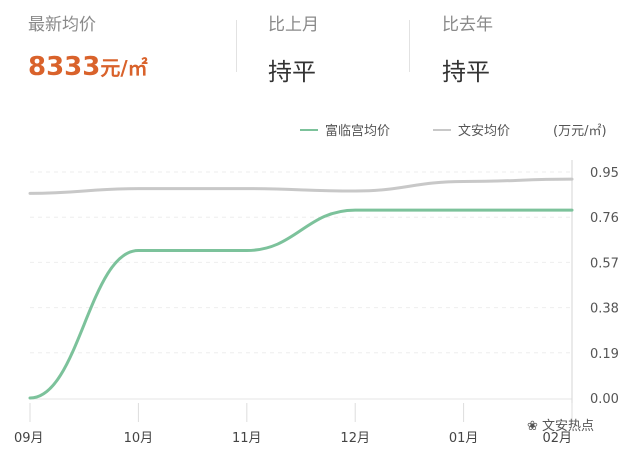 This screenshot has width=640, height=454. I want to click on mom-value: 持平, so click(292, 72).